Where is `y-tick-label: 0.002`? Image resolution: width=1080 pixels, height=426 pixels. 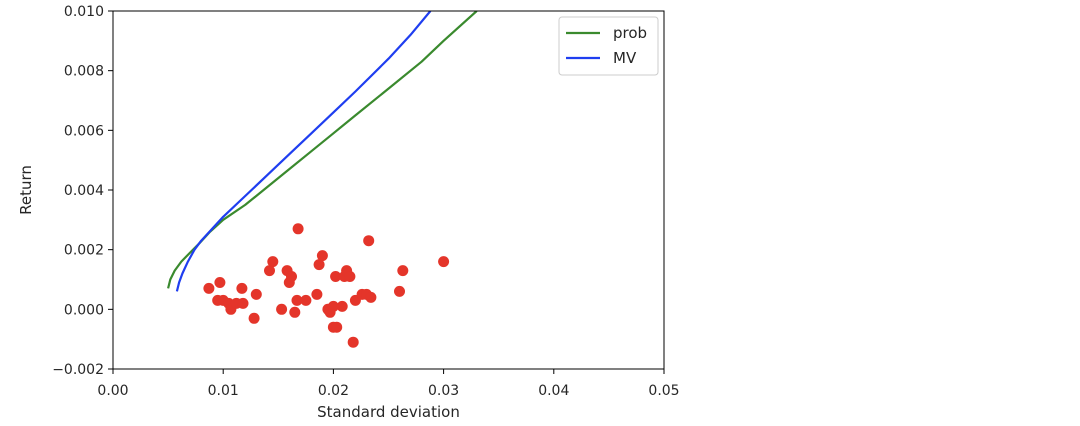 y-tick-label: 0.002 is located at coordinates (84, 251).